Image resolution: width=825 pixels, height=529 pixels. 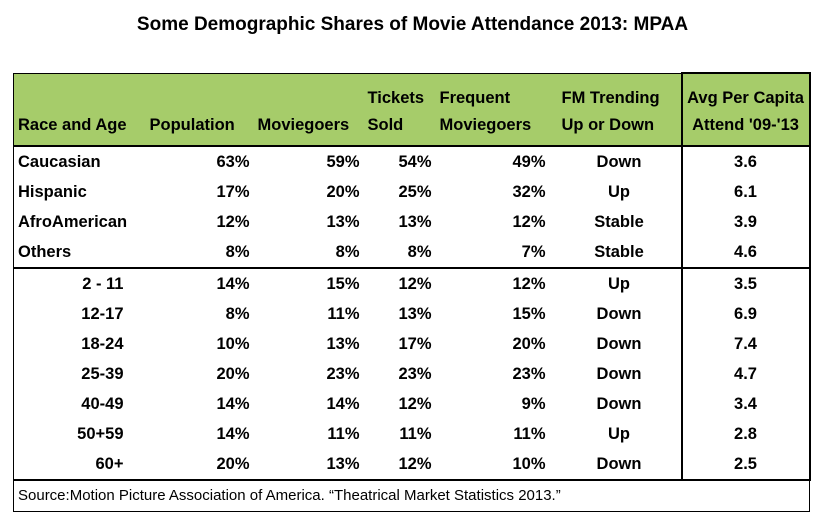 I want to click on column-header-line: Population, so click(x=192, y=125).